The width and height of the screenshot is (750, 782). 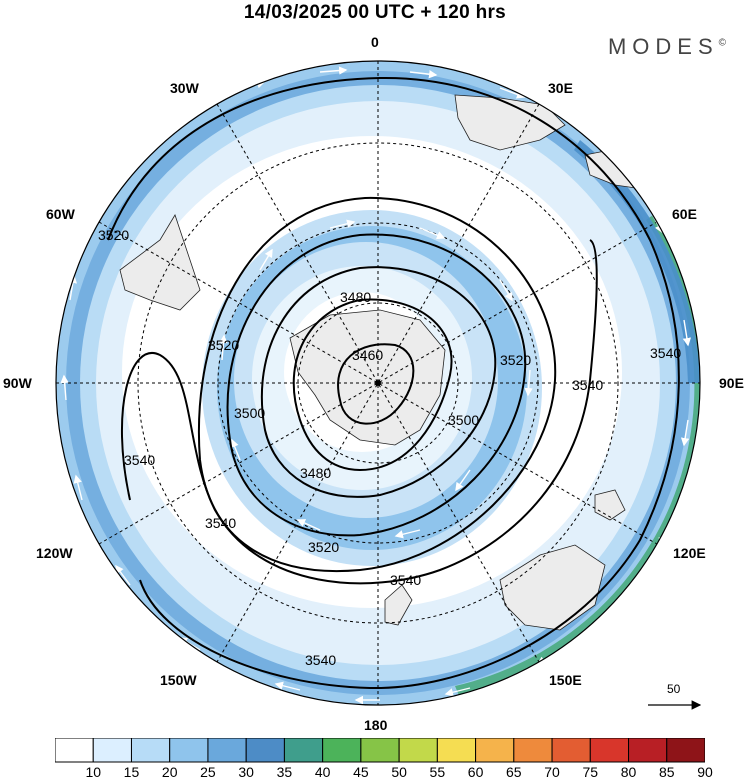 What do you see at coordinates (284, 772) in the screenshot?
I see `colorbar-tick-label: 35` at bounding box center [284, 772].